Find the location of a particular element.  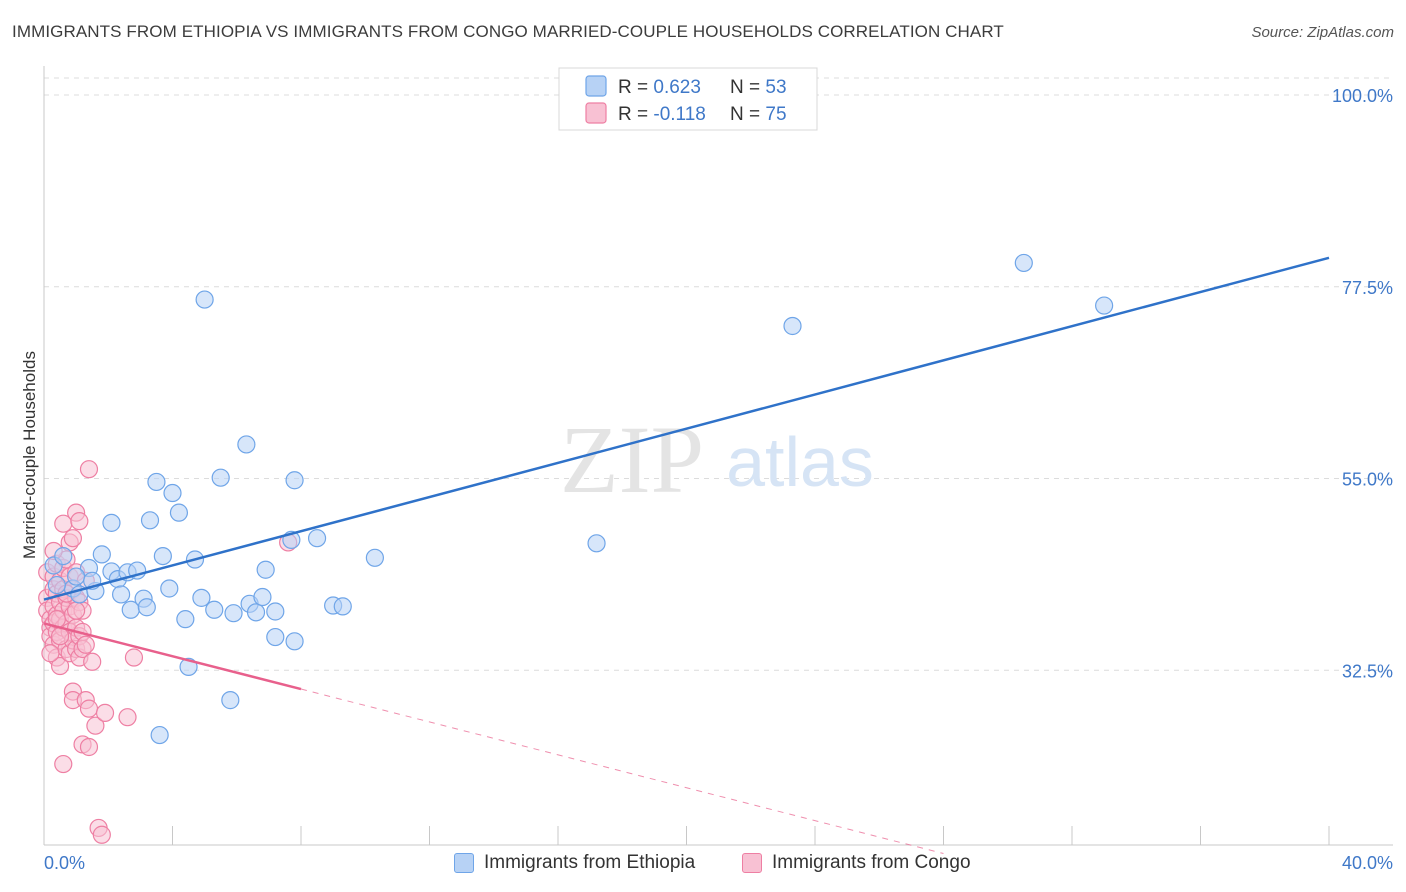

legend-item-ethiopia: Immigrants from Ethiopia is located at coordinates (574, 863).